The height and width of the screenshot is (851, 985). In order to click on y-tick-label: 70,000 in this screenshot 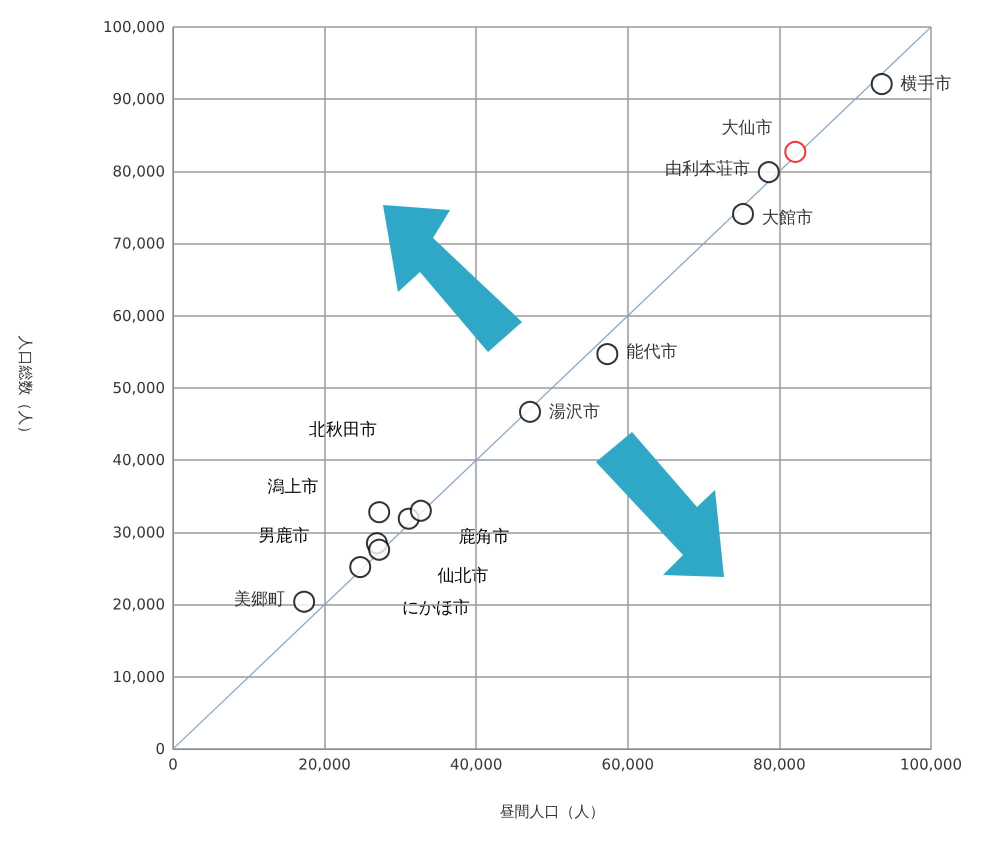, I will do `click(138, 243)`.